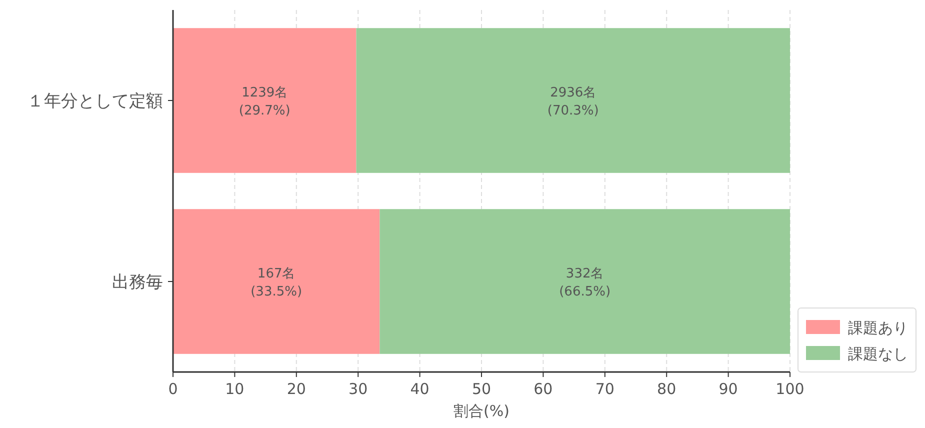 The width and height of the screenshot is (925, 428). Describe the element at coordinates (878, 328) in the screenshot. I see `legend-label: 課題あり` at that location.